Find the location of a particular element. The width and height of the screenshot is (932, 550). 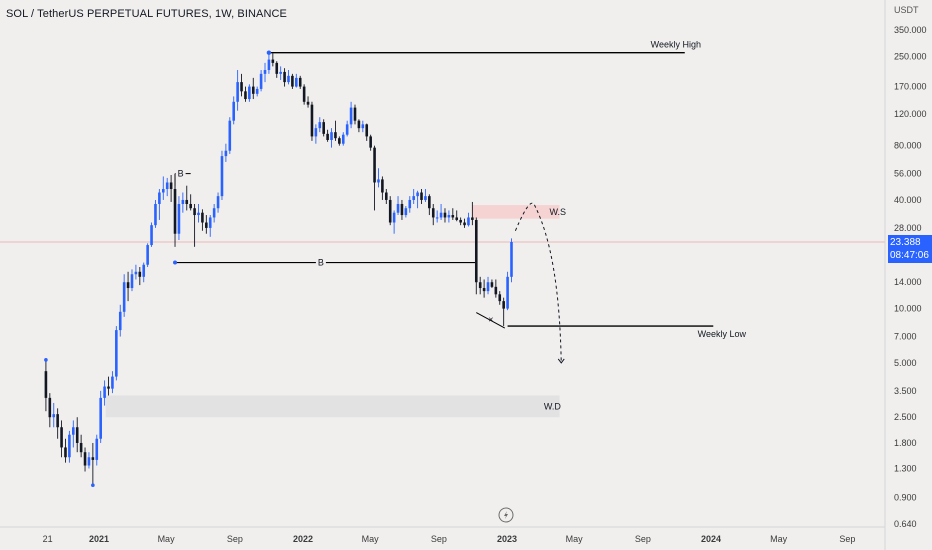

y-tick-label: 28.000 is located at coordinates (908, 228).